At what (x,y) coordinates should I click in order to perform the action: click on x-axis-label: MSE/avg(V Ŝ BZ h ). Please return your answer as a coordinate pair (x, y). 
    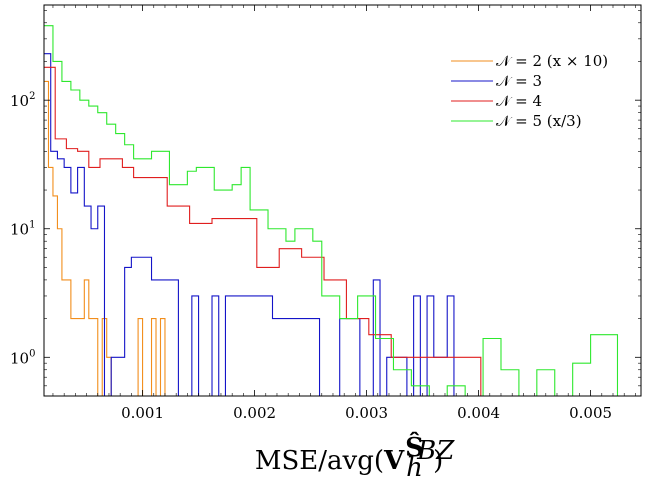
    Looking at the image, I should click on (355, 457).